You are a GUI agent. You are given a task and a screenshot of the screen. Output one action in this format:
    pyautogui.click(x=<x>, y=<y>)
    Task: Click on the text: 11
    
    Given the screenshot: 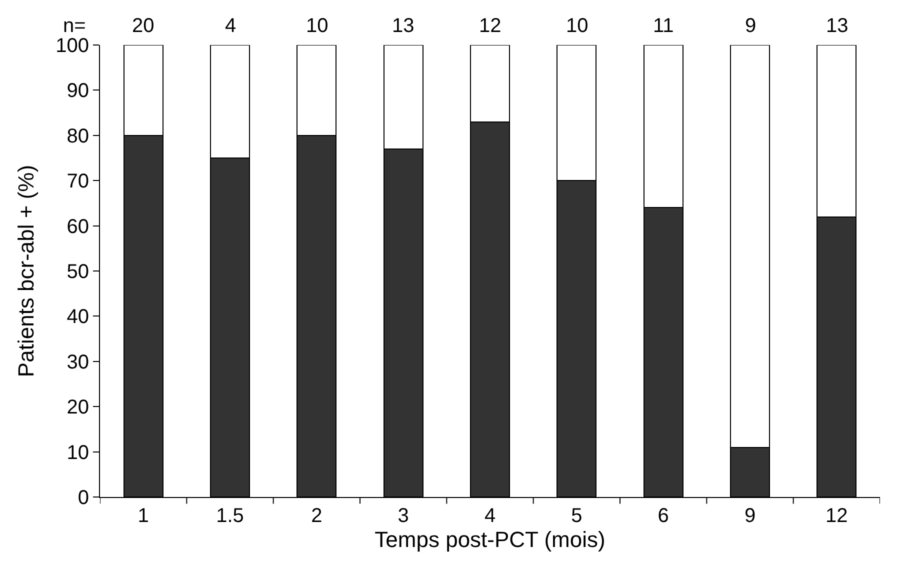 What is the action you would take?
    pyautogui.click(x=663, y=26)
    